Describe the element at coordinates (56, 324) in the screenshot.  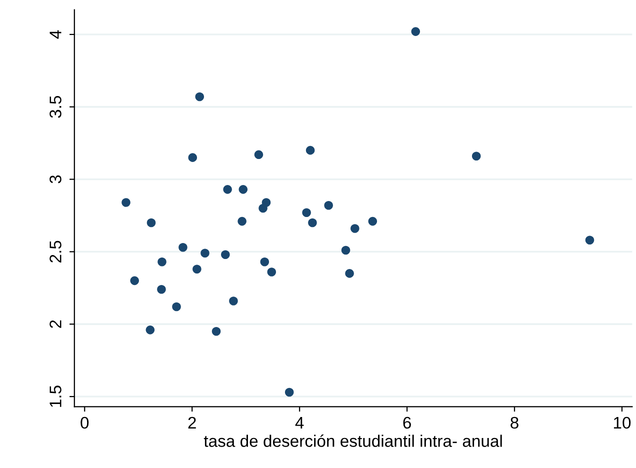
I see `y-tick-label: 2` at that location.